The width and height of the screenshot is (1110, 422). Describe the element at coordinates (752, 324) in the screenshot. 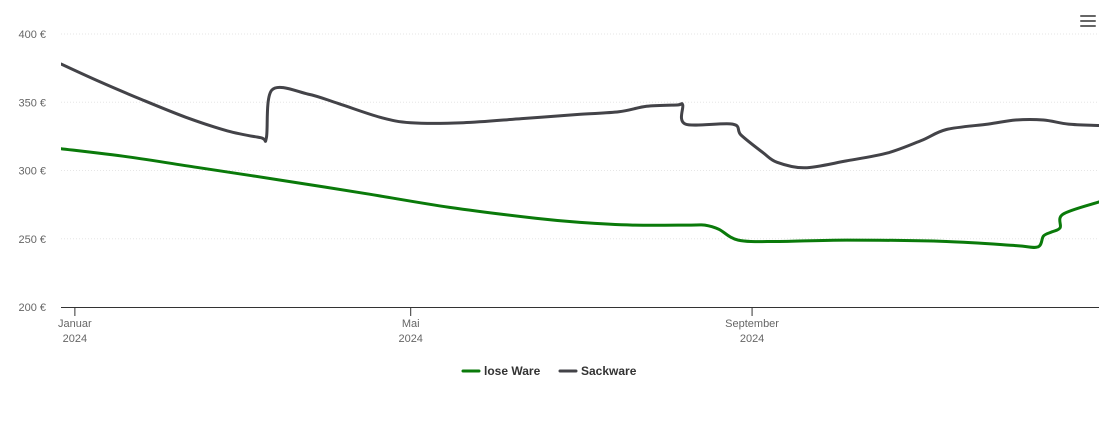

I see `x-tick-label: September` at that location.